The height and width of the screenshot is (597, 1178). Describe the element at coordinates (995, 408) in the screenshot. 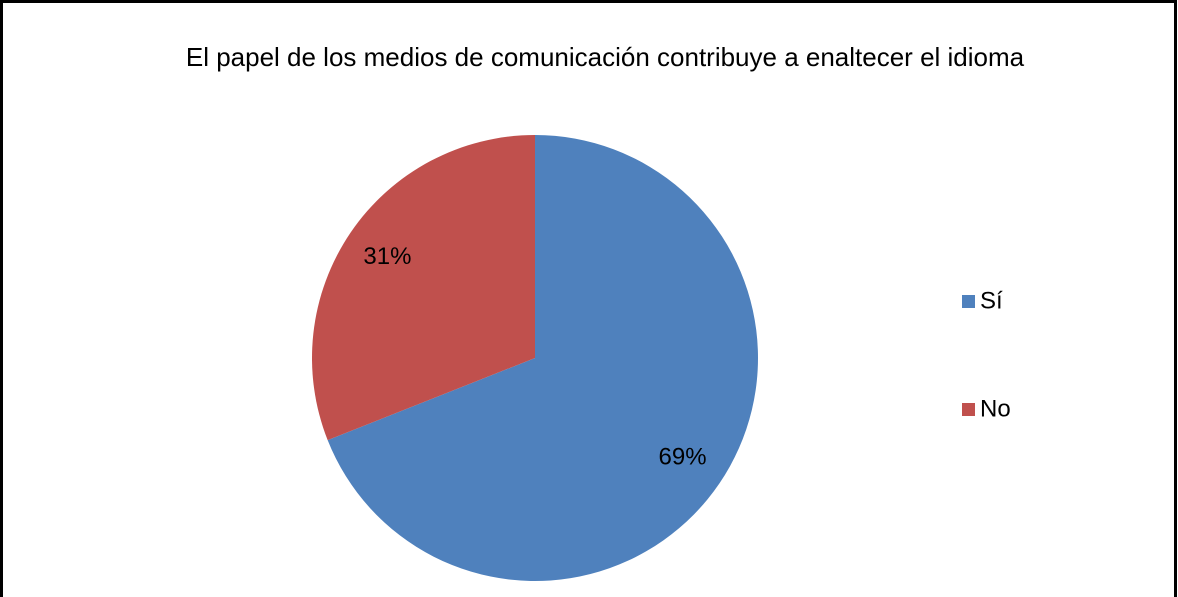

I see `legend-label: No` at that location.